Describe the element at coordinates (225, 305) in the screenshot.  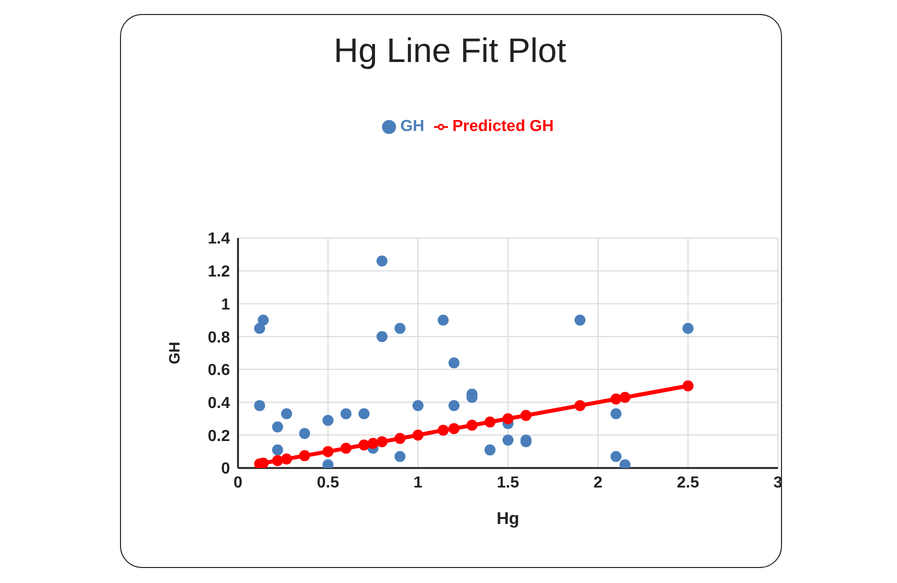
I see `y-tick-label: 1` at that location.